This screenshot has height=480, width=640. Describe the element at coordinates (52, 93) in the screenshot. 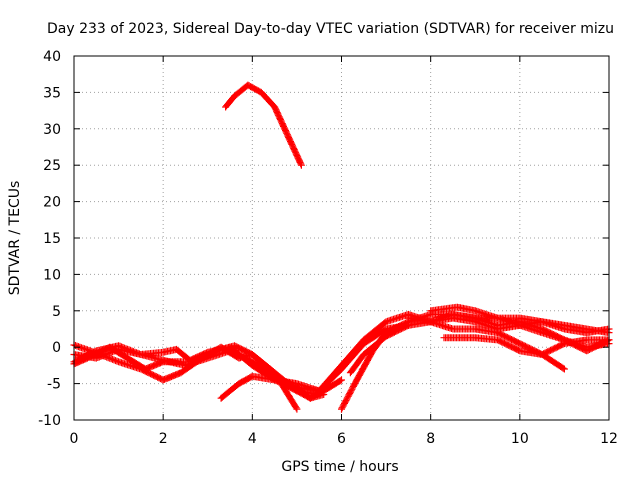

I see `y-tick-label: 35` at that location.